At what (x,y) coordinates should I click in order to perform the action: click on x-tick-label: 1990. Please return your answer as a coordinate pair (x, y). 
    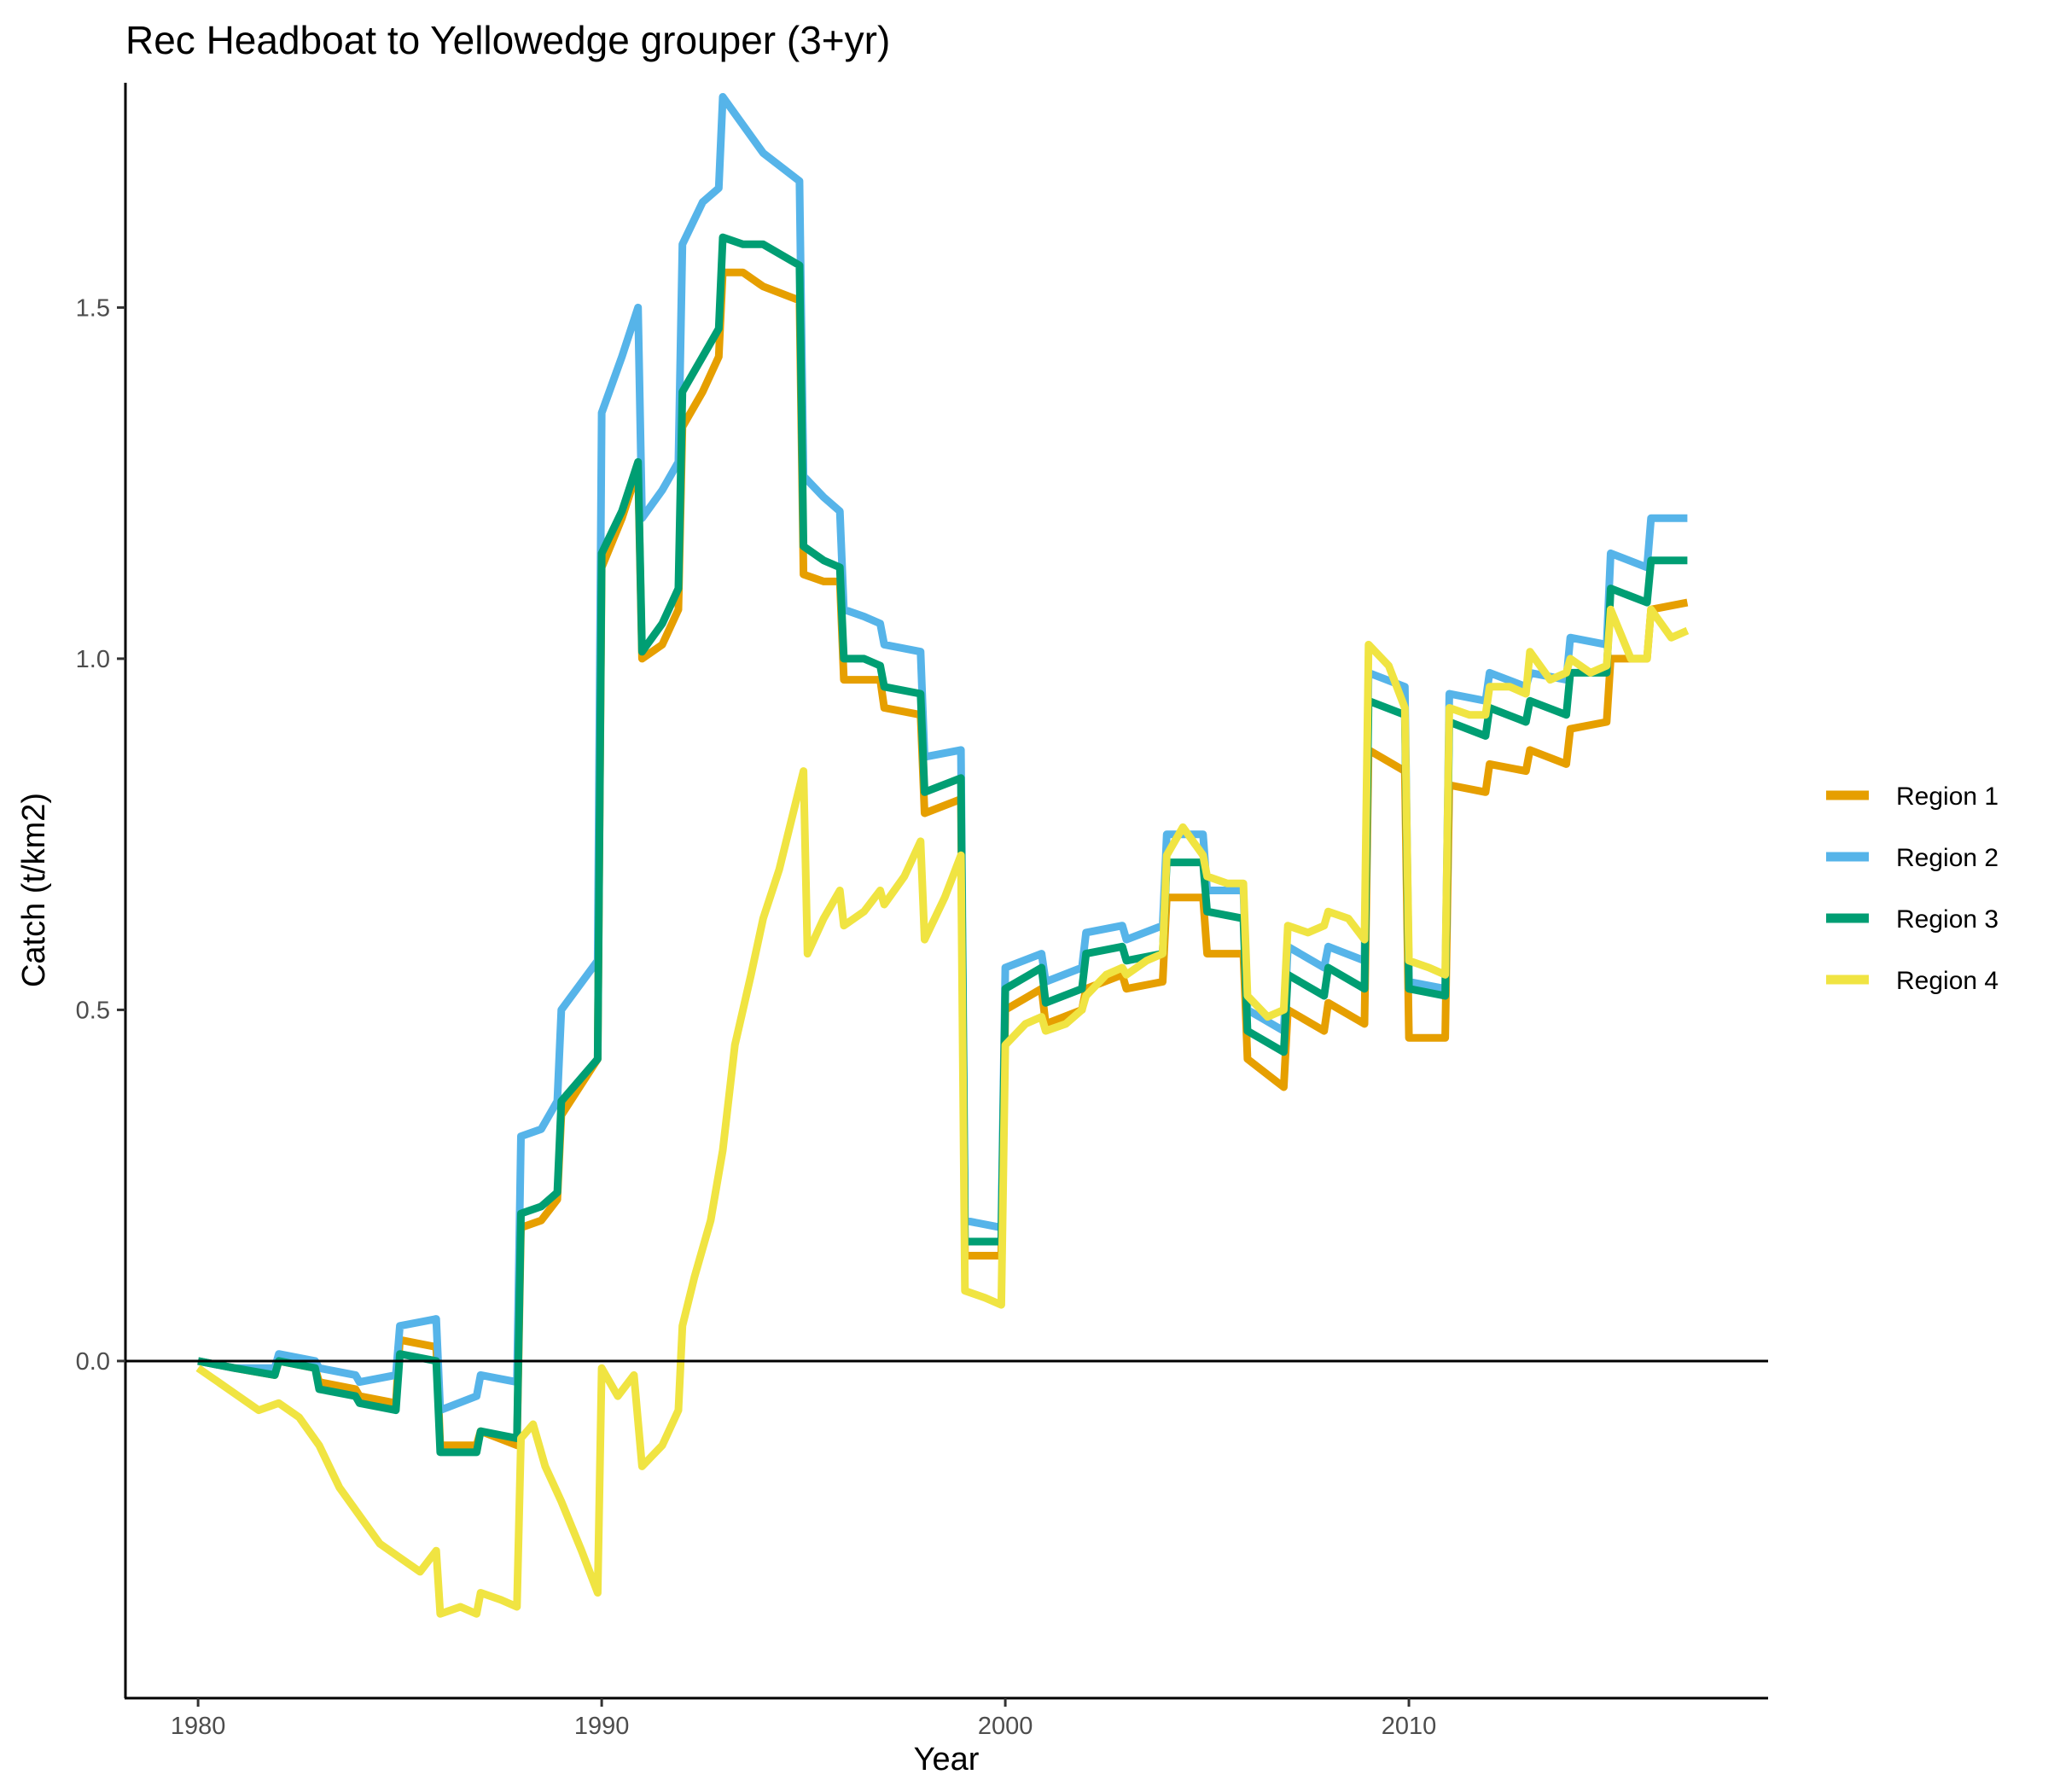
    Looking at the image, I should click on (602, 1726).